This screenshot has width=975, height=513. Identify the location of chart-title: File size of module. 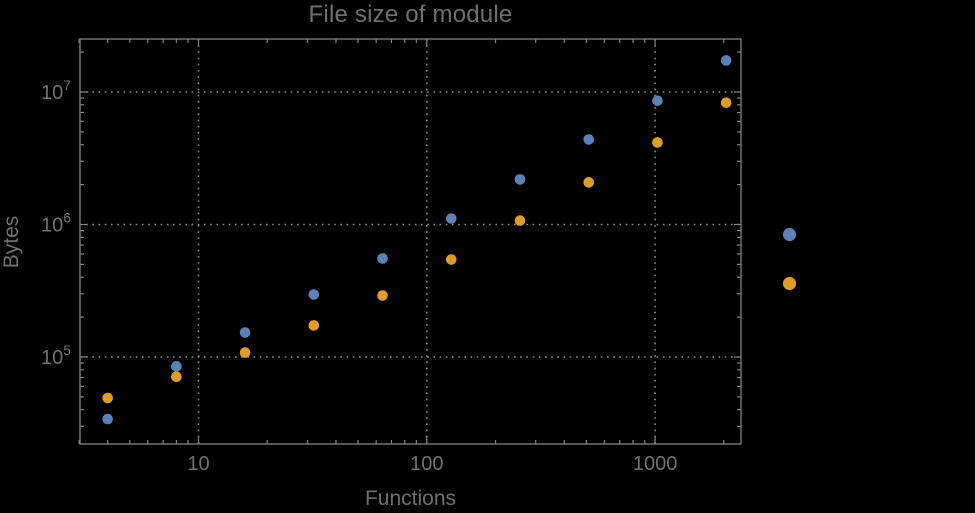
(410, 14).